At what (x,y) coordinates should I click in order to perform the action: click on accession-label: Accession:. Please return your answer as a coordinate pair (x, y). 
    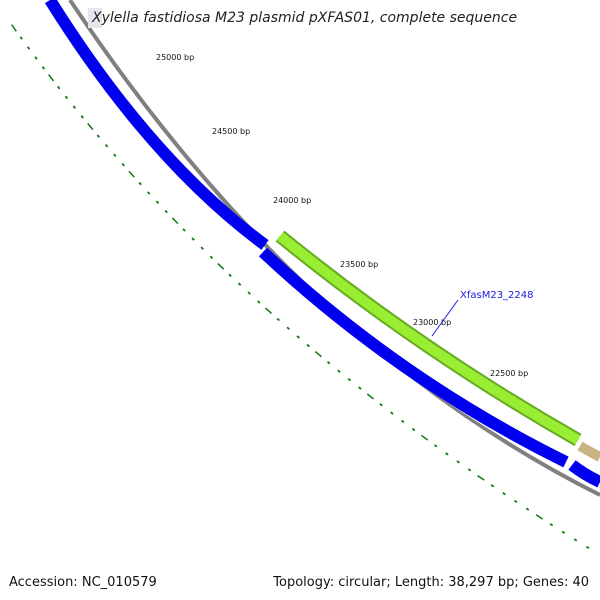
    Looking at the image, I should click on (43, 582).